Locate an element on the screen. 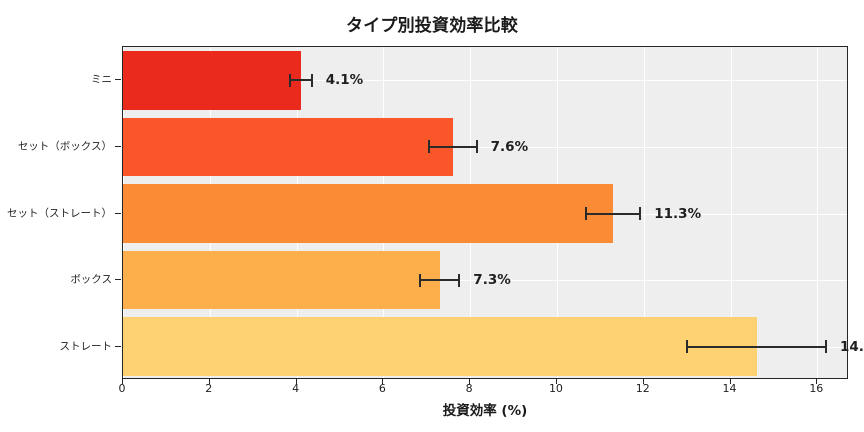  data-label-1: 7.6% is located at coordinates (509, 146).